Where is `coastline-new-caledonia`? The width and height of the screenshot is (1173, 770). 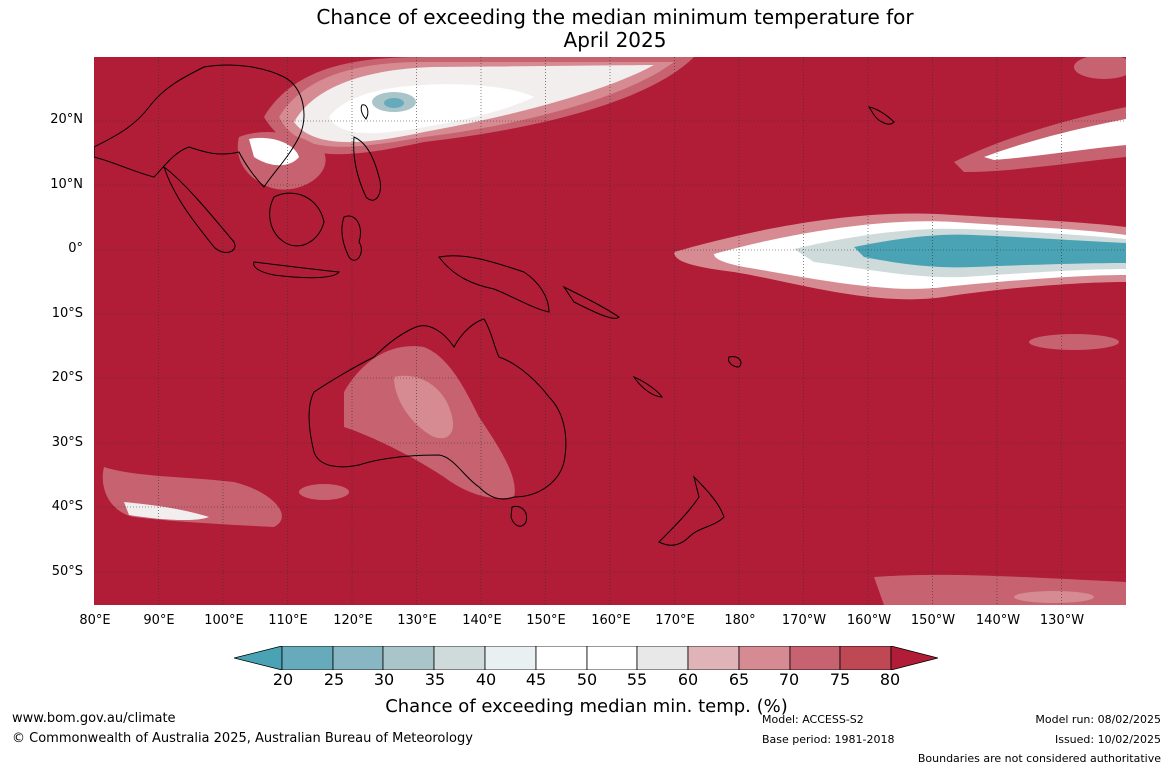 coastline-new-caledonia is located at coordinates (647, 386).